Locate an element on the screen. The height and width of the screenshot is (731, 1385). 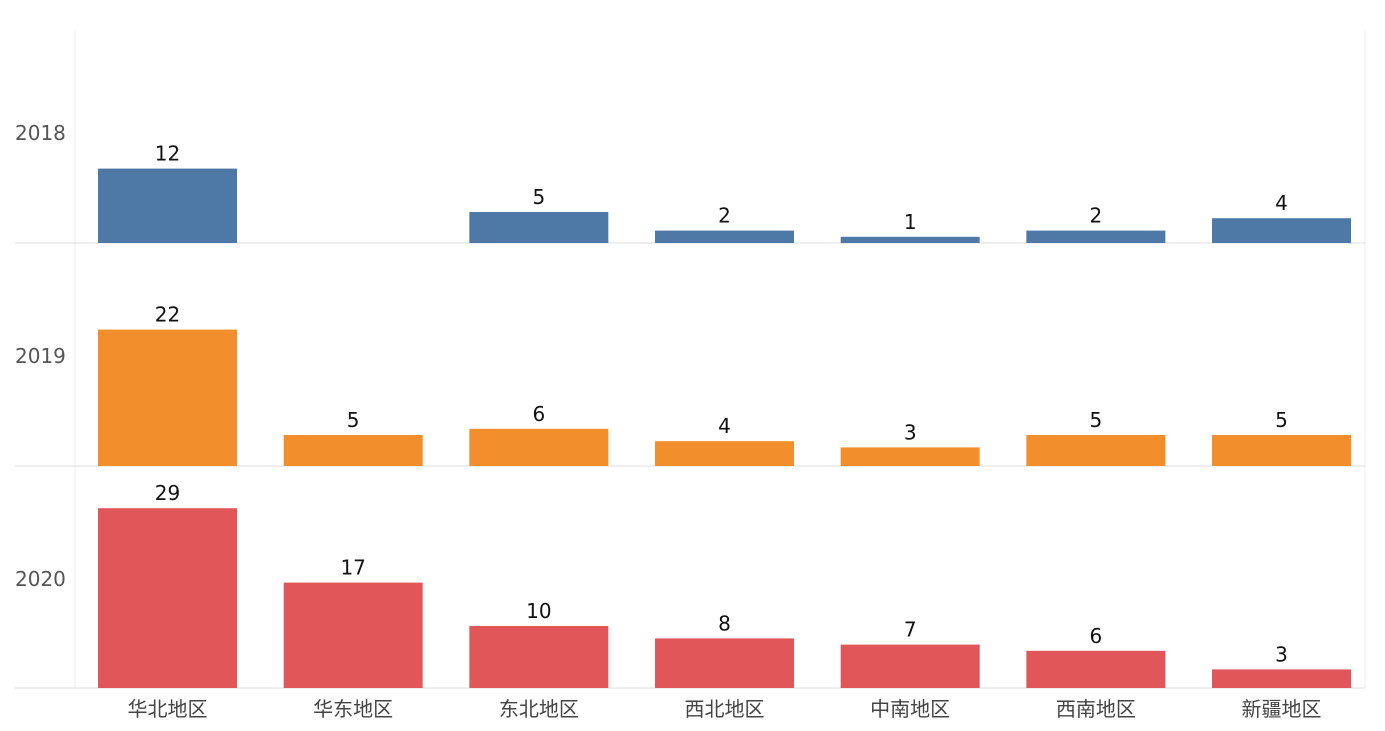
value-label-2018-5: 1 is located at coordinates (910, 222).